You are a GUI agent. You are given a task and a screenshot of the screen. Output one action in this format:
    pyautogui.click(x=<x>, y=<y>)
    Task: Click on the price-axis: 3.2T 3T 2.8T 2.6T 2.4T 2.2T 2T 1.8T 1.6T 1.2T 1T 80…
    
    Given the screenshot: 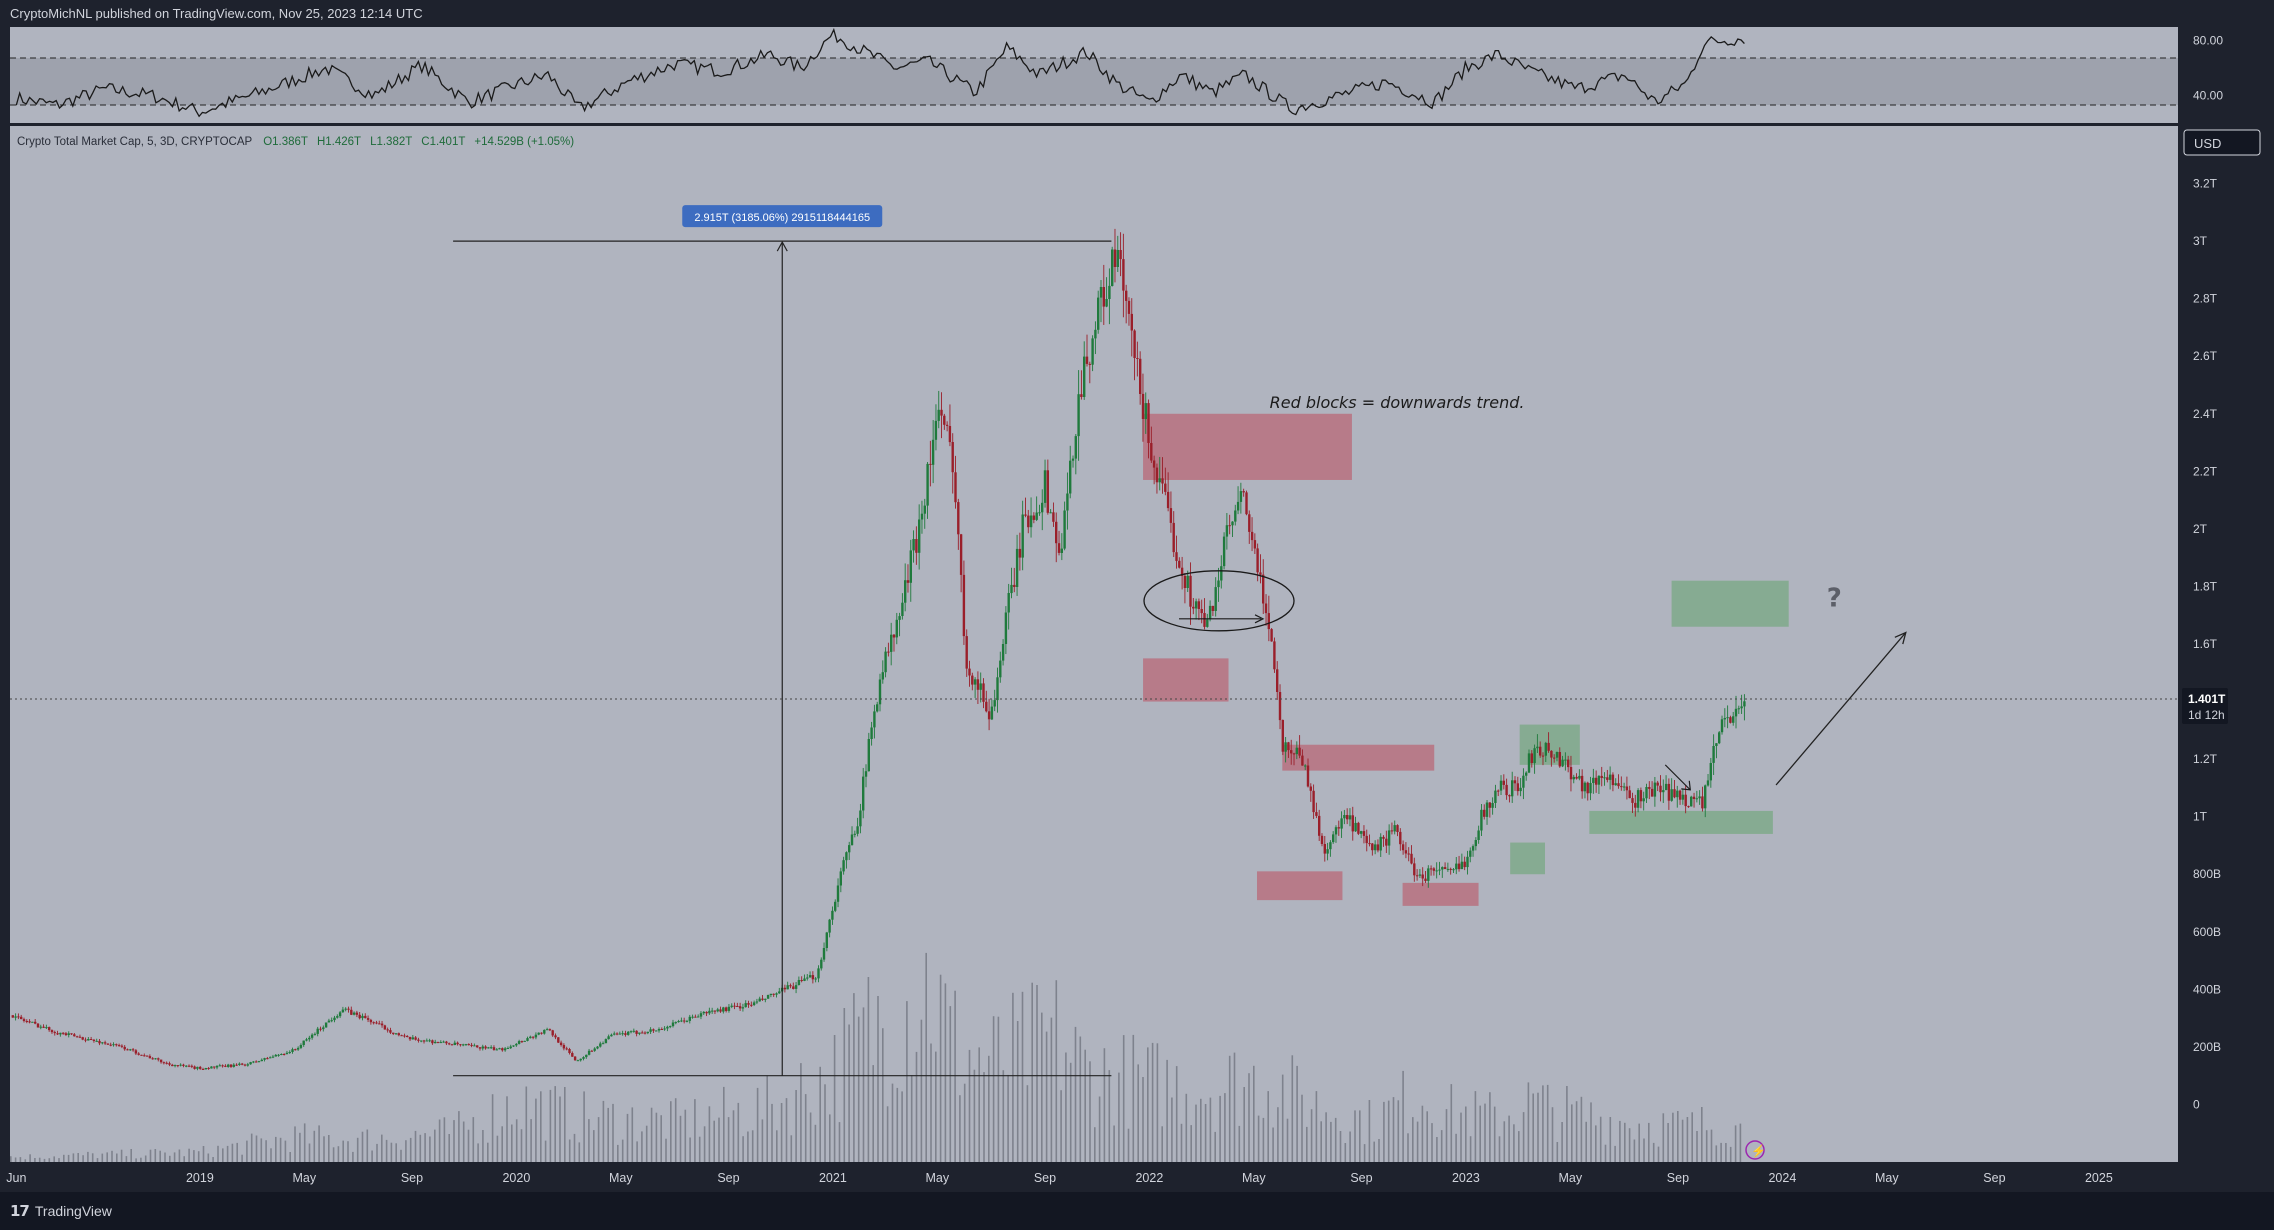 What is the action you would take?
    pyautogui.click(x=2207, y=644)
    